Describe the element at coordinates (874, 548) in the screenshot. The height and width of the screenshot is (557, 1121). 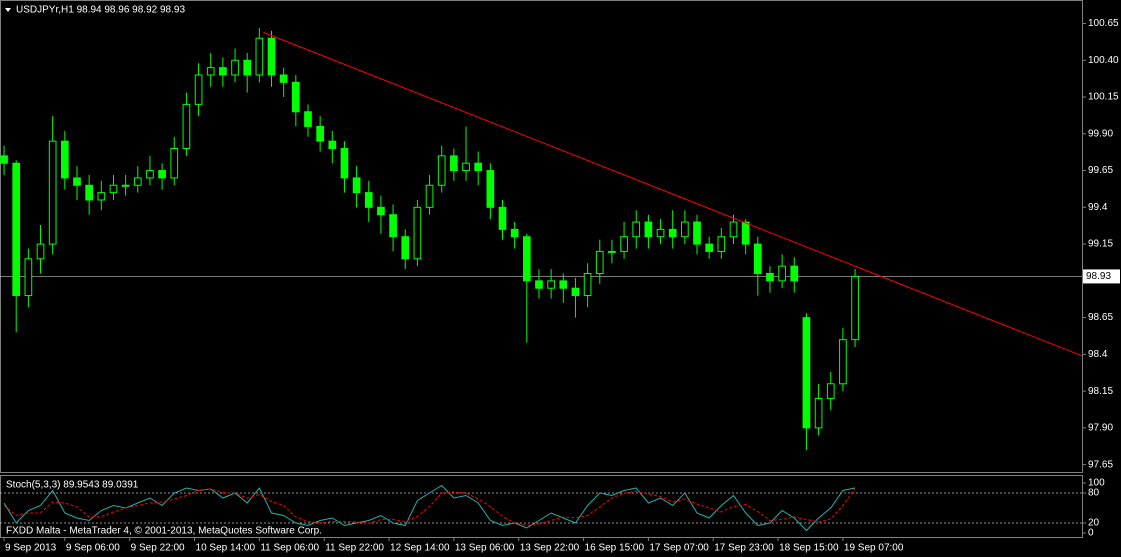
I see `x-tick-label: 19 Sep 07:00` at that location.